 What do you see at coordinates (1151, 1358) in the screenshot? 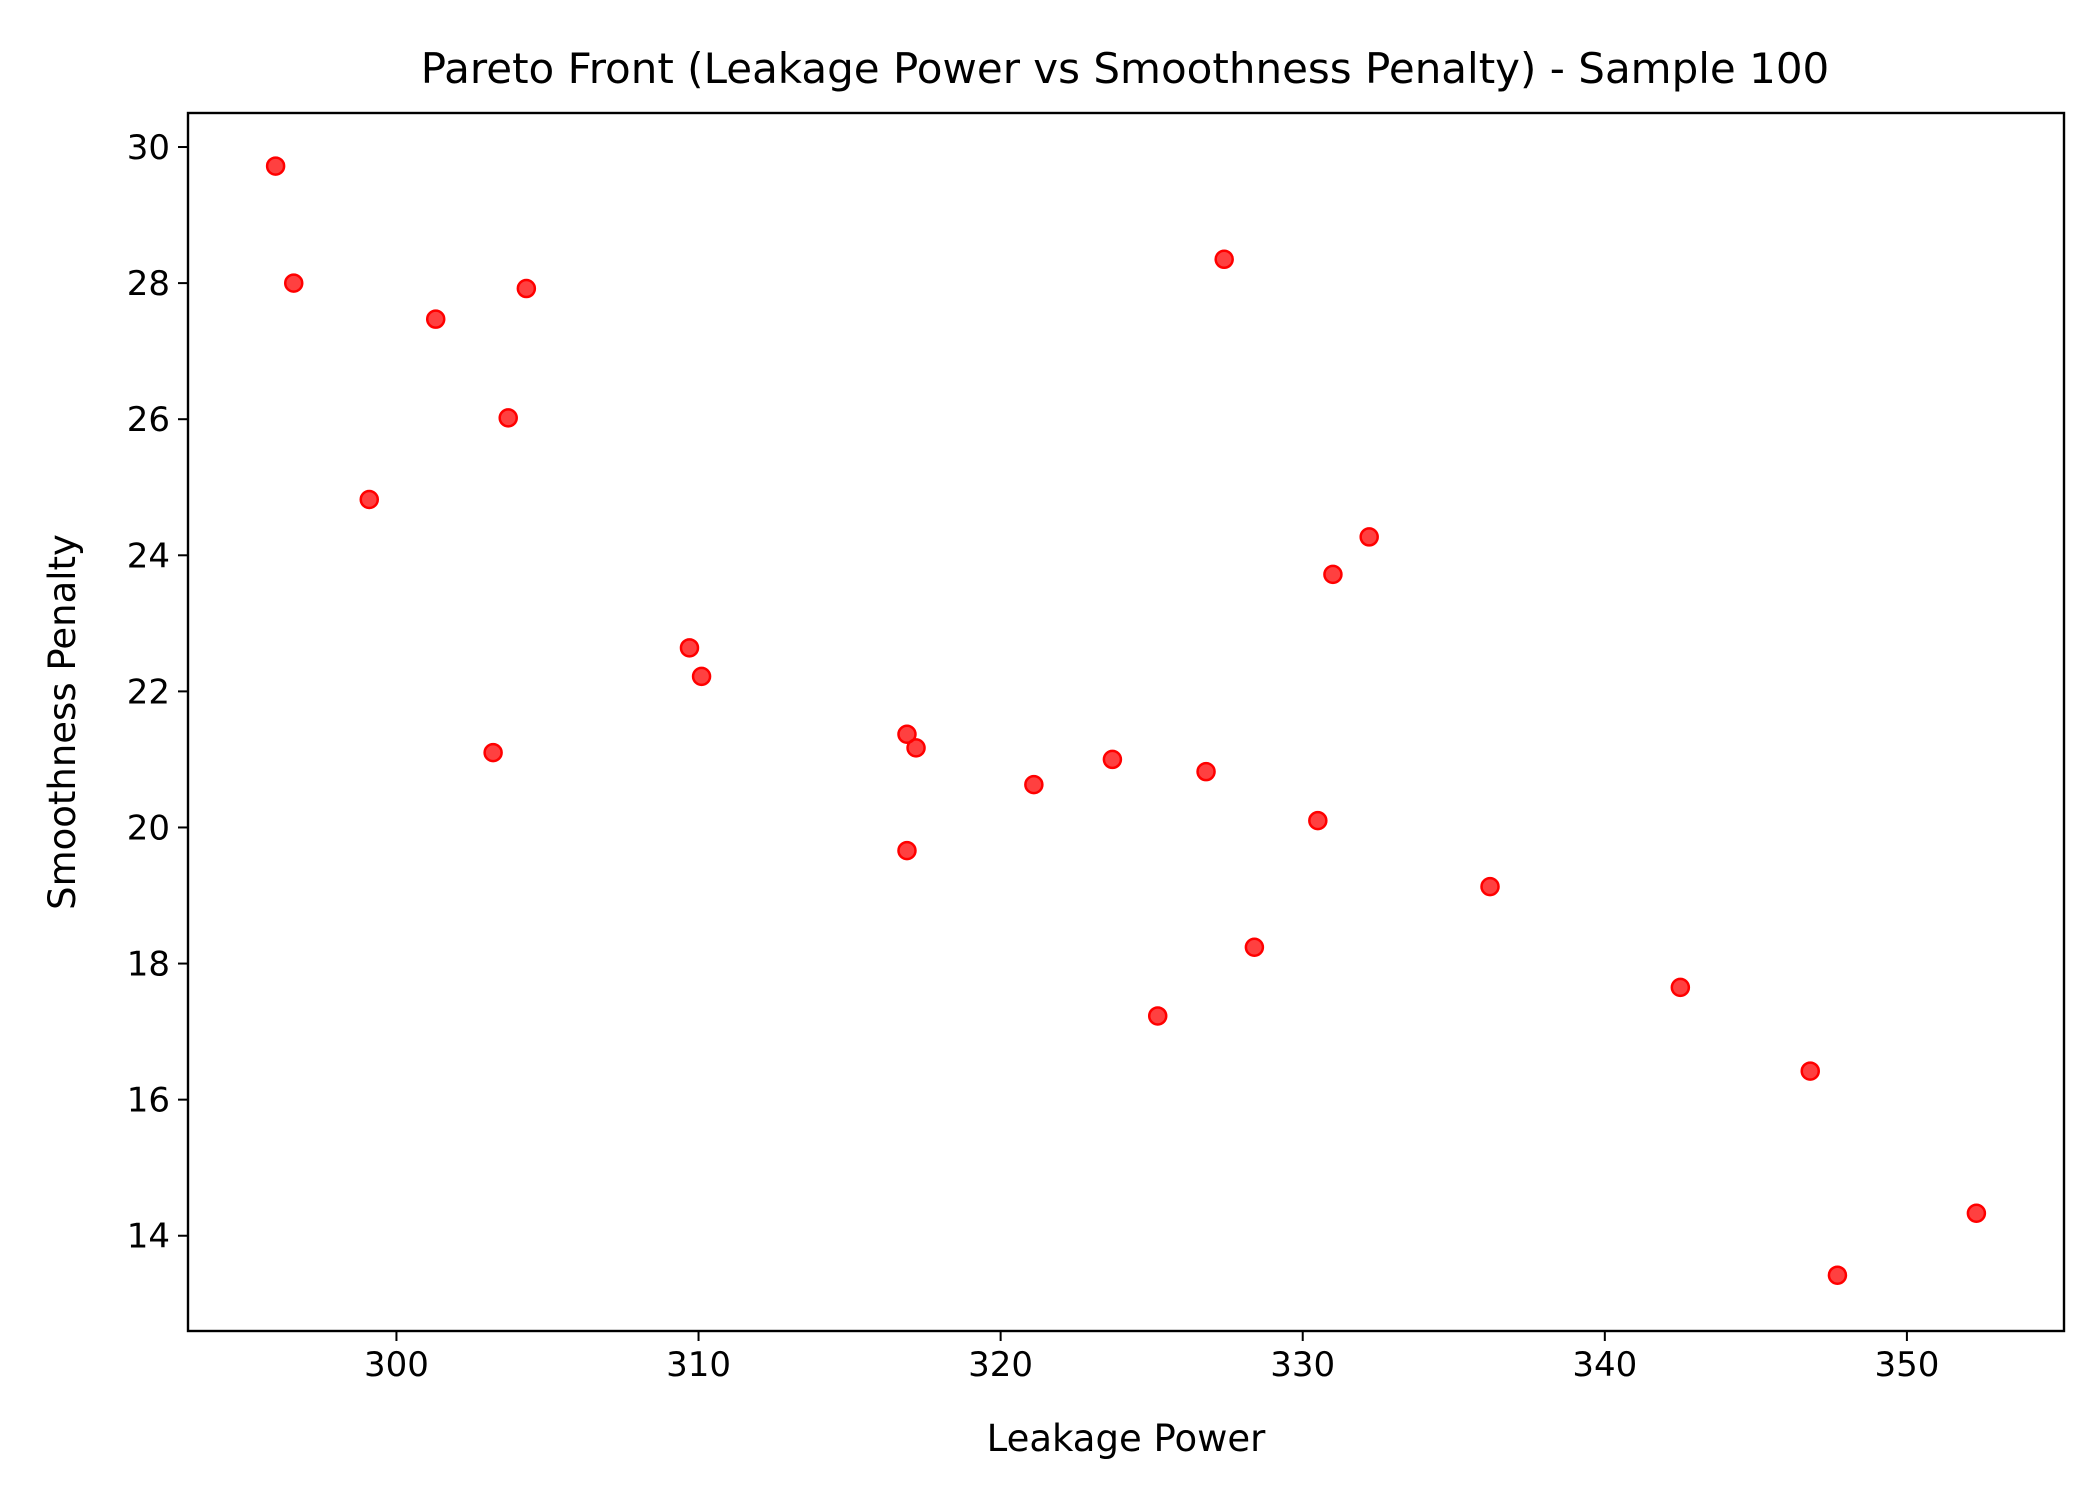
I see `x-axis-ticks: 300 310 320 330 340 350` at bounding box center [1151, 1358].